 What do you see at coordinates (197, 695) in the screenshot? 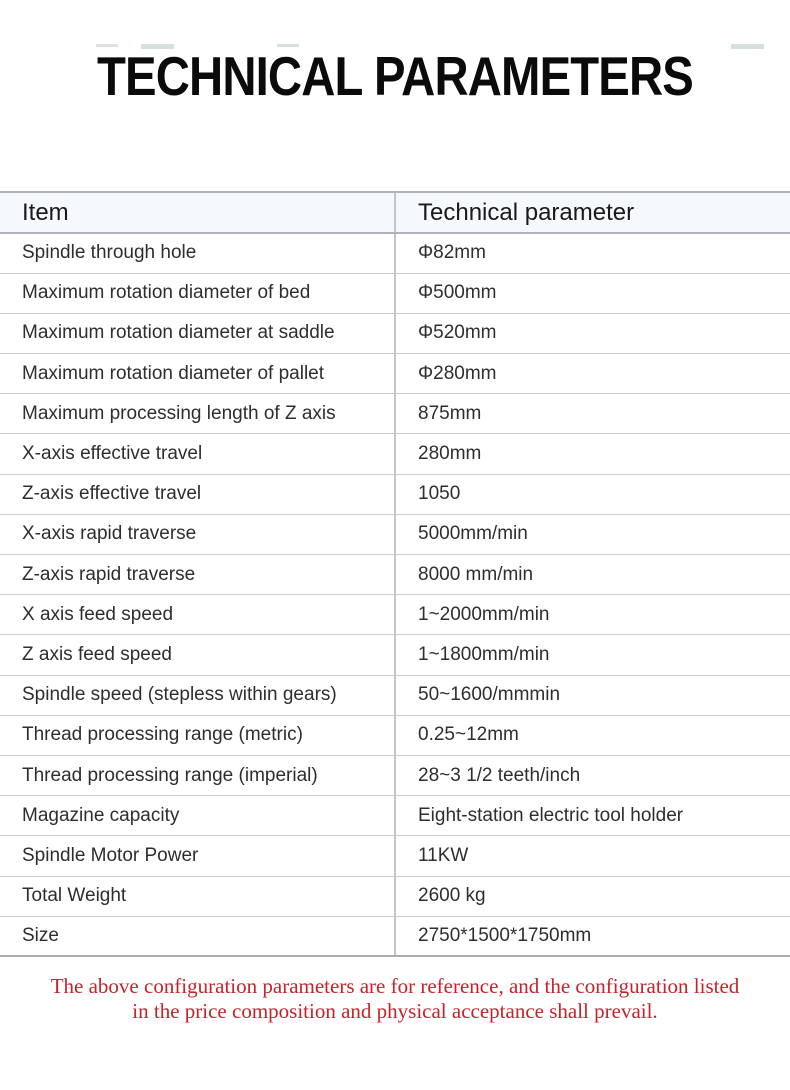
I see `row-item-label: Spindle speed (stepless within gears)` at bounding box center [197, 695].